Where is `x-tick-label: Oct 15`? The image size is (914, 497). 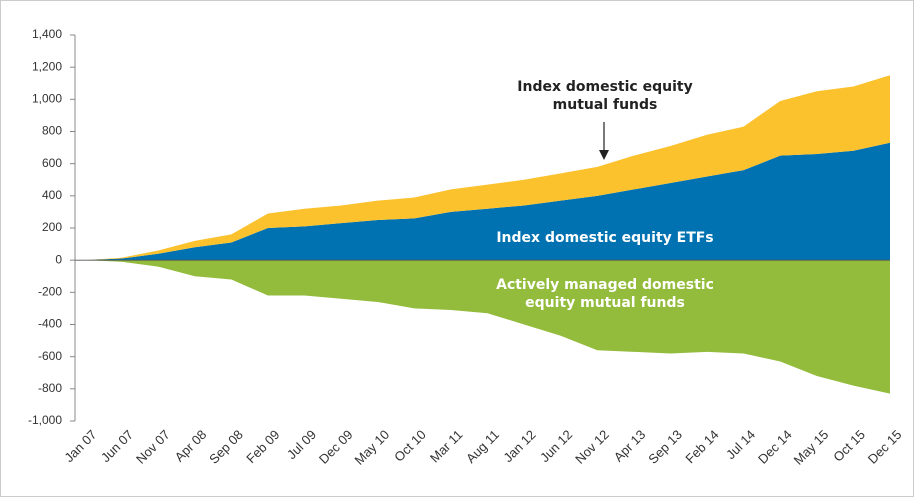 x-tick-label: Oct 15 is located at coordinates (849, 446).